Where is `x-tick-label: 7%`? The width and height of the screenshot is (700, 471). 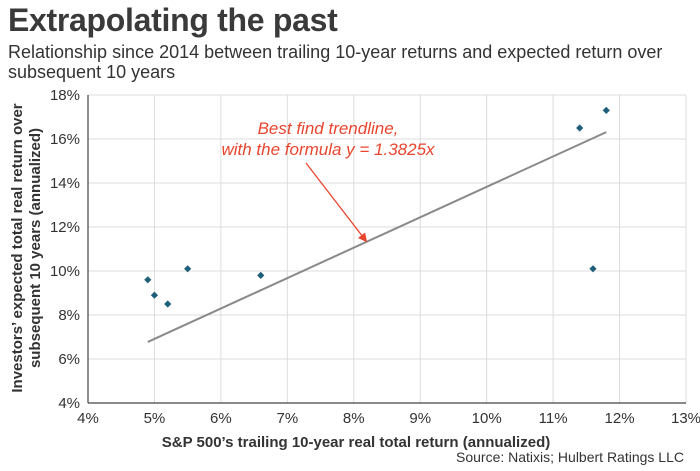
x-tick-label: 7% is located at coordinates (287, 418).